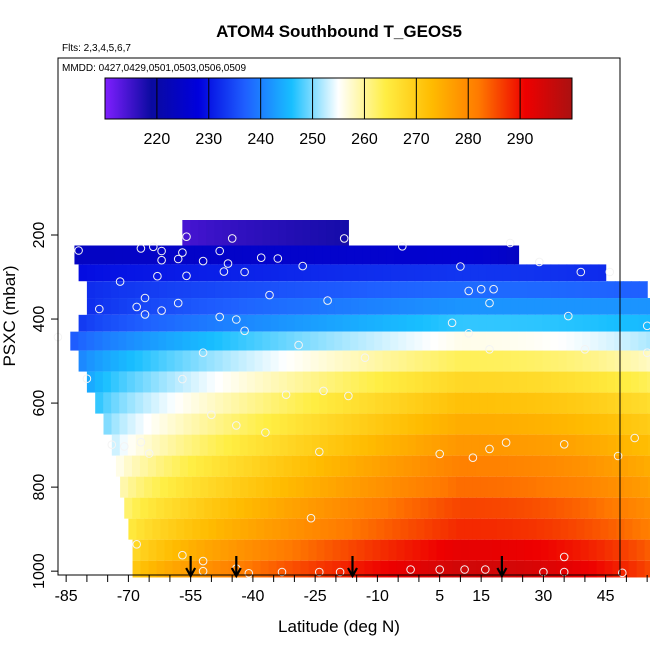 The height and width of the screenshot is (650, 650). What do you see at coordinates (364, 139) in the screenshot?
I see `colorbar-tick-label: 260` at bounding box center [364, 139].